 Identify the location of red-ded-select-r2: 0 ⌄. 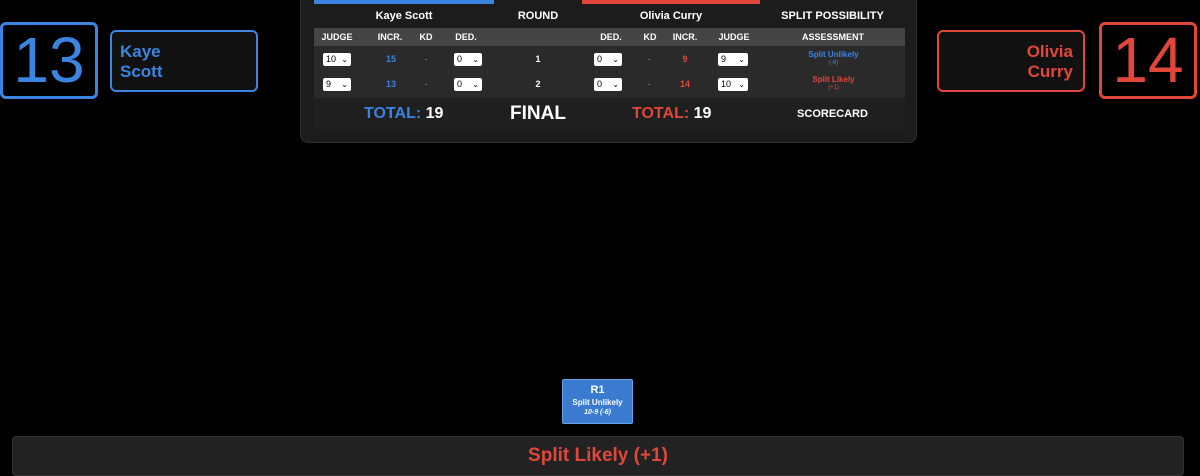
(608, 84).